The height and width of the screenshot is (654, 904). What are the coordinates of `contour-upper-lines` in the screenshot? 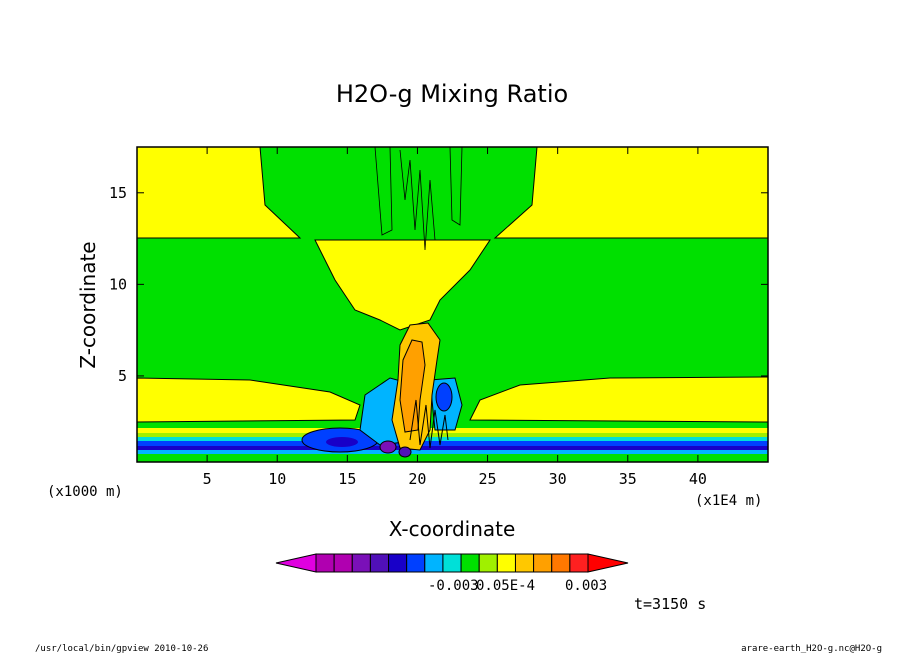 It's located at (417, 200).